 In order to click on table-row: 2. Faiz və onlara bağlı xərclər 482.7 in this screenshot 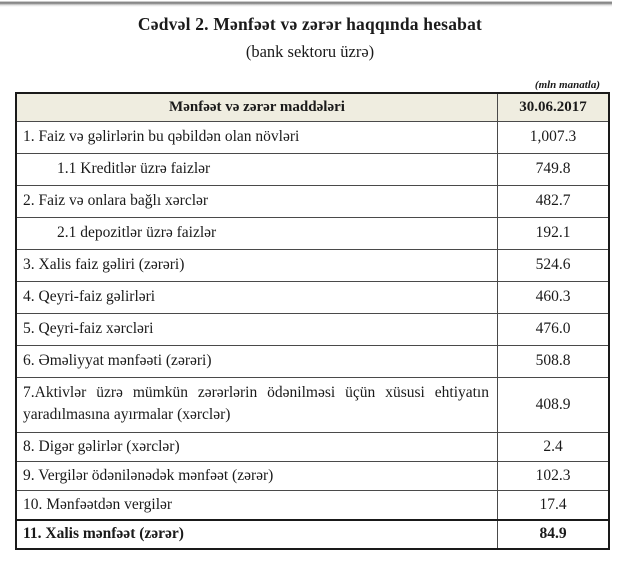, I will do `click(312, 201)`.